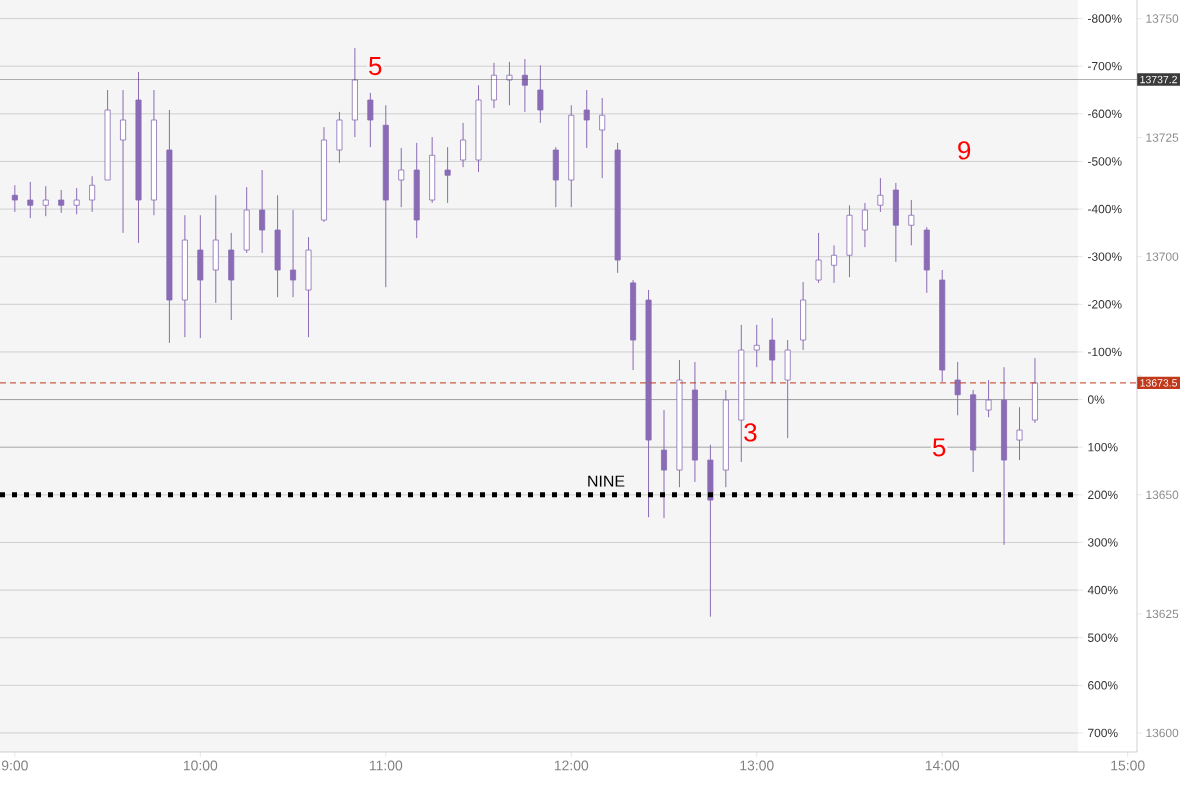 This screenshot has width=1185, height=785. Describe the element at coordinates (1105, 209) in the screenshot. I see `y2-tick-label: -400%` at that location.